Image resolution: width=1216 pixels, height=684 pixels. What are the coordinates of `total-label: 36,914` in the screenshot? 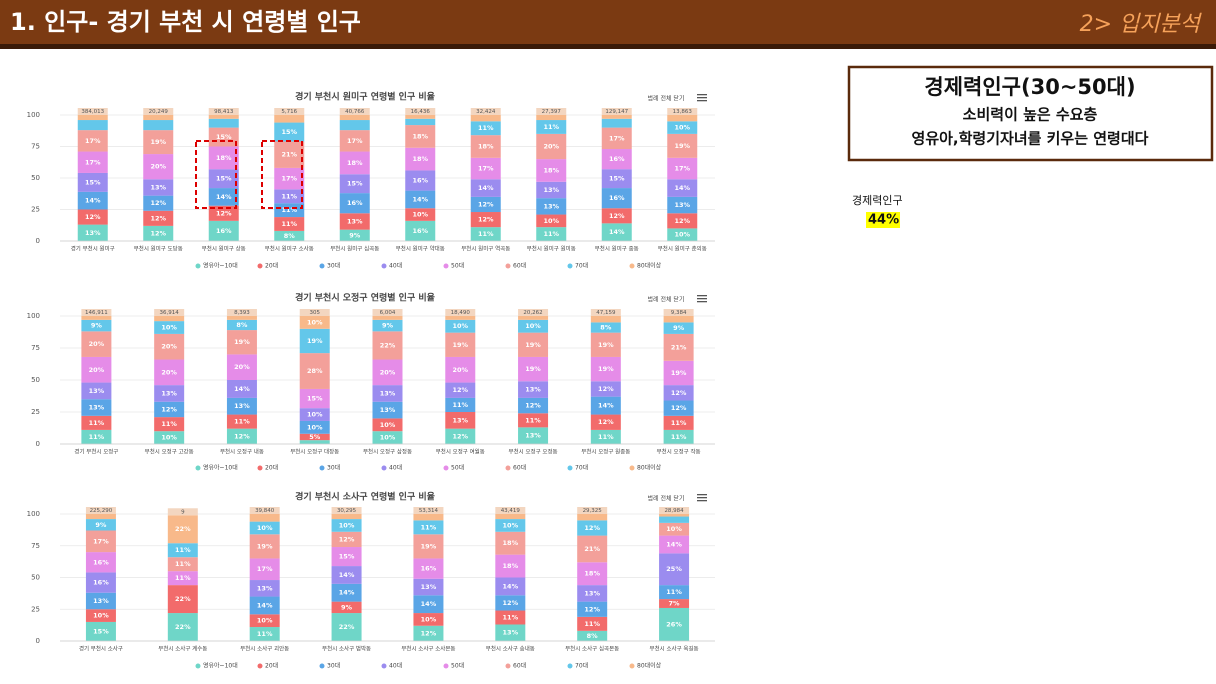 It's located at (170, 313).